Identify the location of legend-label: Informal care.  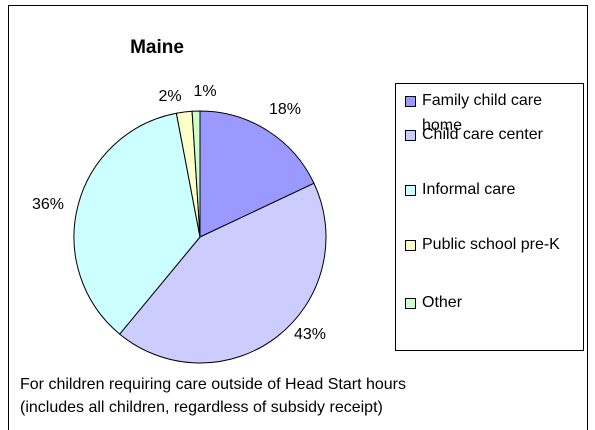
(469, 189).